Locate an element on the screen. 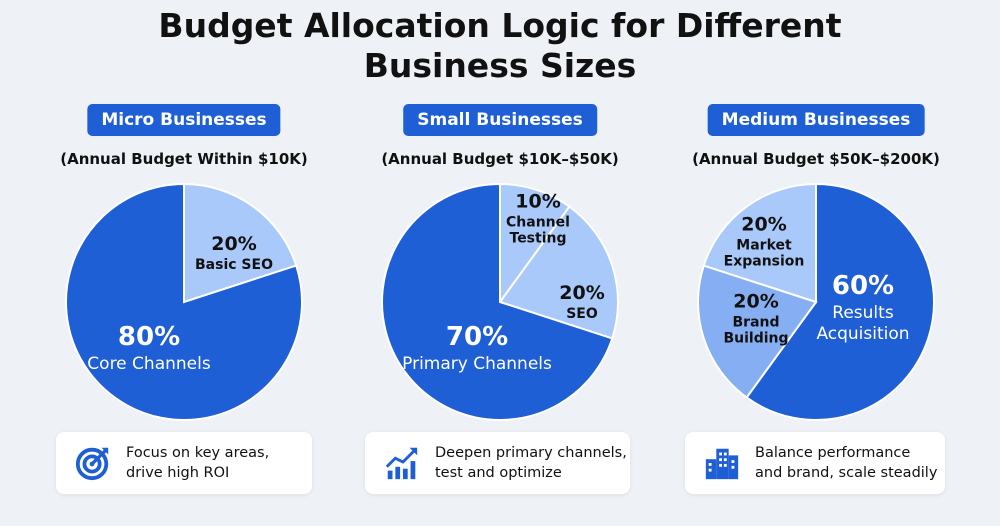 The height and width of the screenshot is (526, 1000). medium-title-badge: Medium Businesses is located at coordinates (816, 120).